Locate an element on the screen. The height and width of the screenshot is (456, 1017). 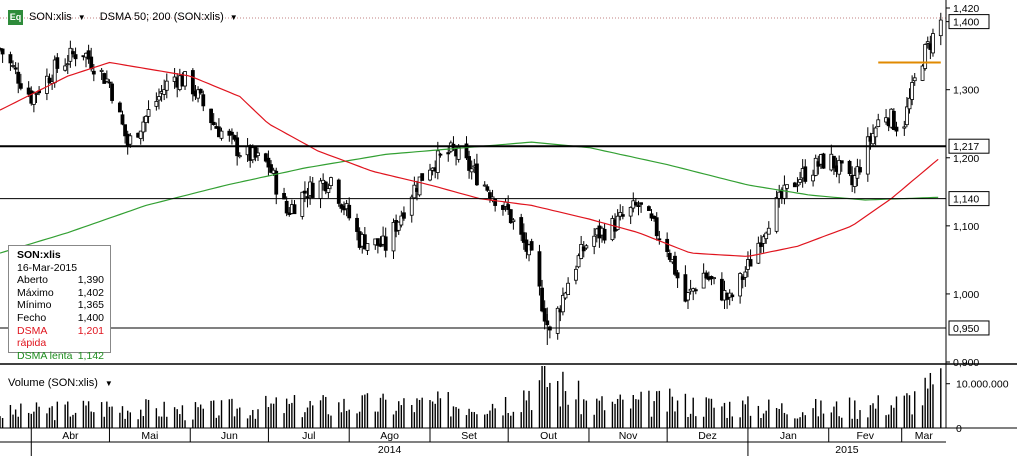
volume-label: Volume (SON:xlis) is located at coordinates (53, 383).